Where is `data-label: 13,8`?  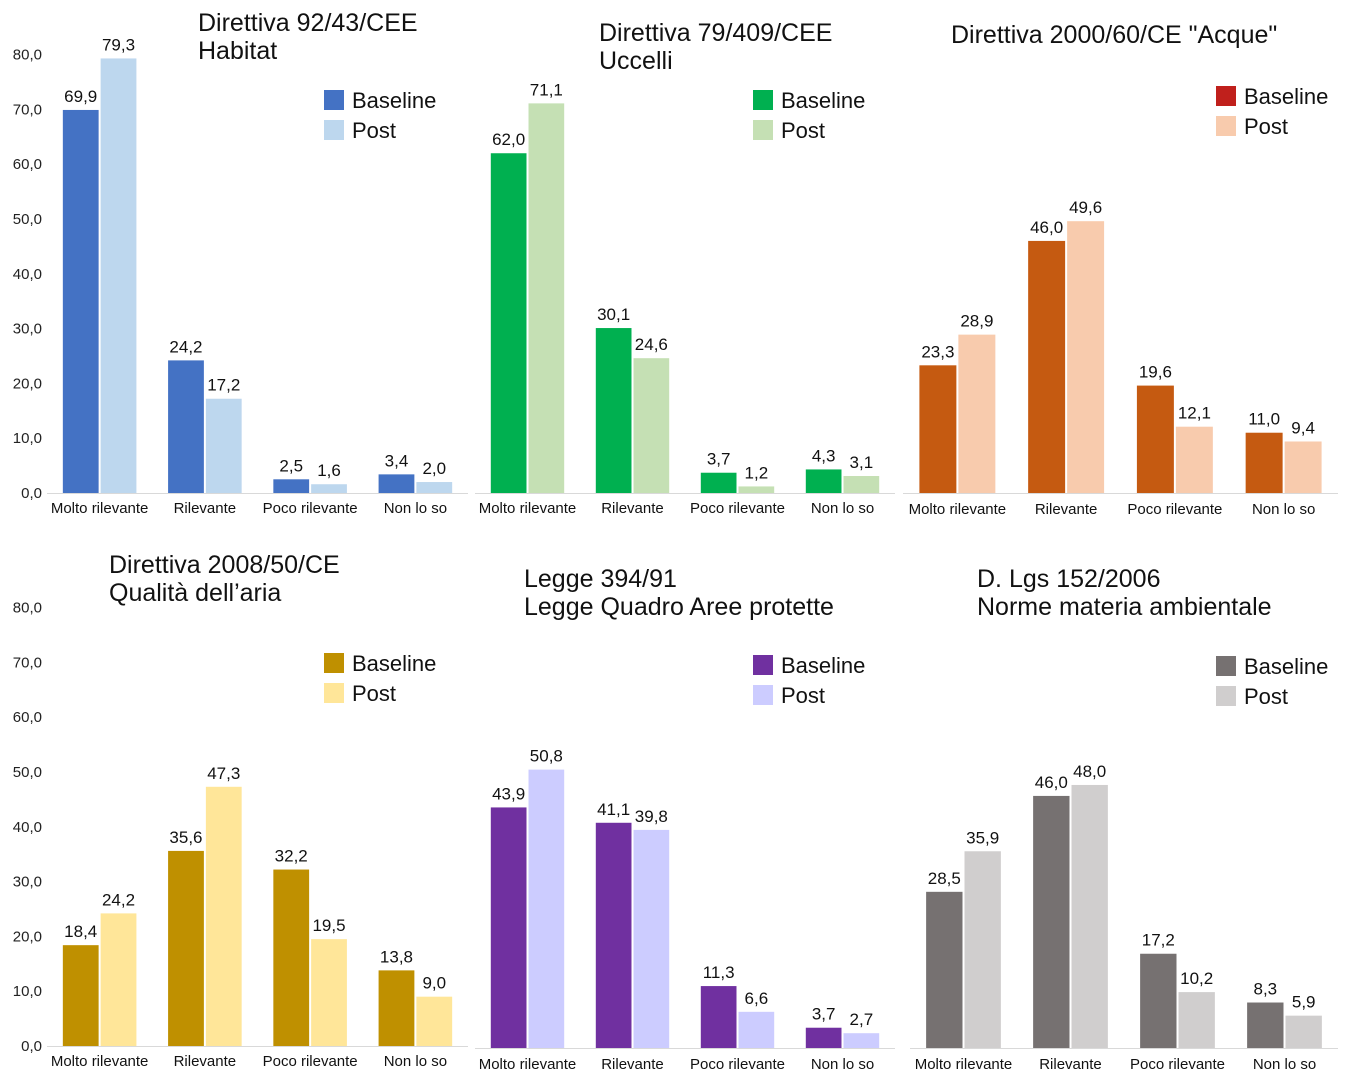
data-label: 13,8 is located at coordinates (396, 956).